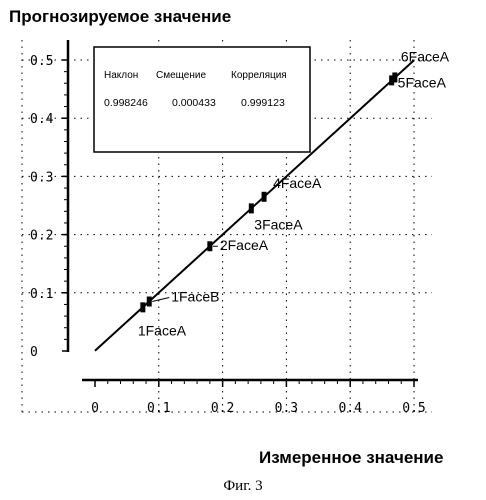 This screenshot has width=486, height=500. What do you see at coordinates (41, 236) in the screenshot?
I see `y-tick-label: 0.2` at bounding box center [41, 236].